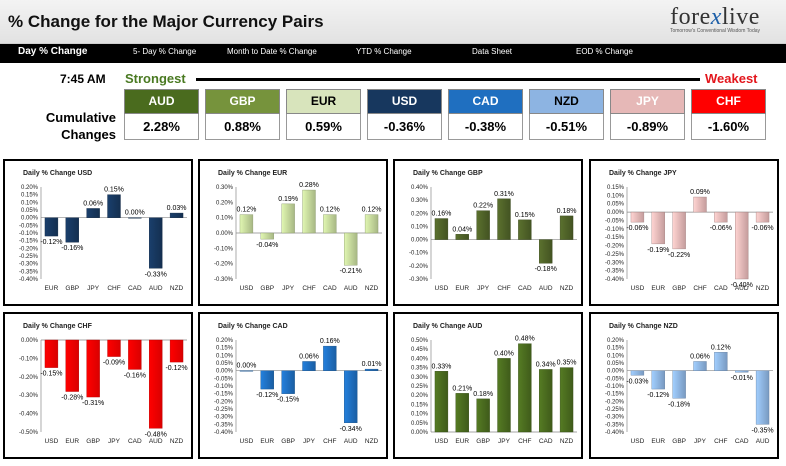  What do you see at coordinates (690, 17) in the screenshot?
I see `logo-text-a: fore` at bounding box center [690, 17].